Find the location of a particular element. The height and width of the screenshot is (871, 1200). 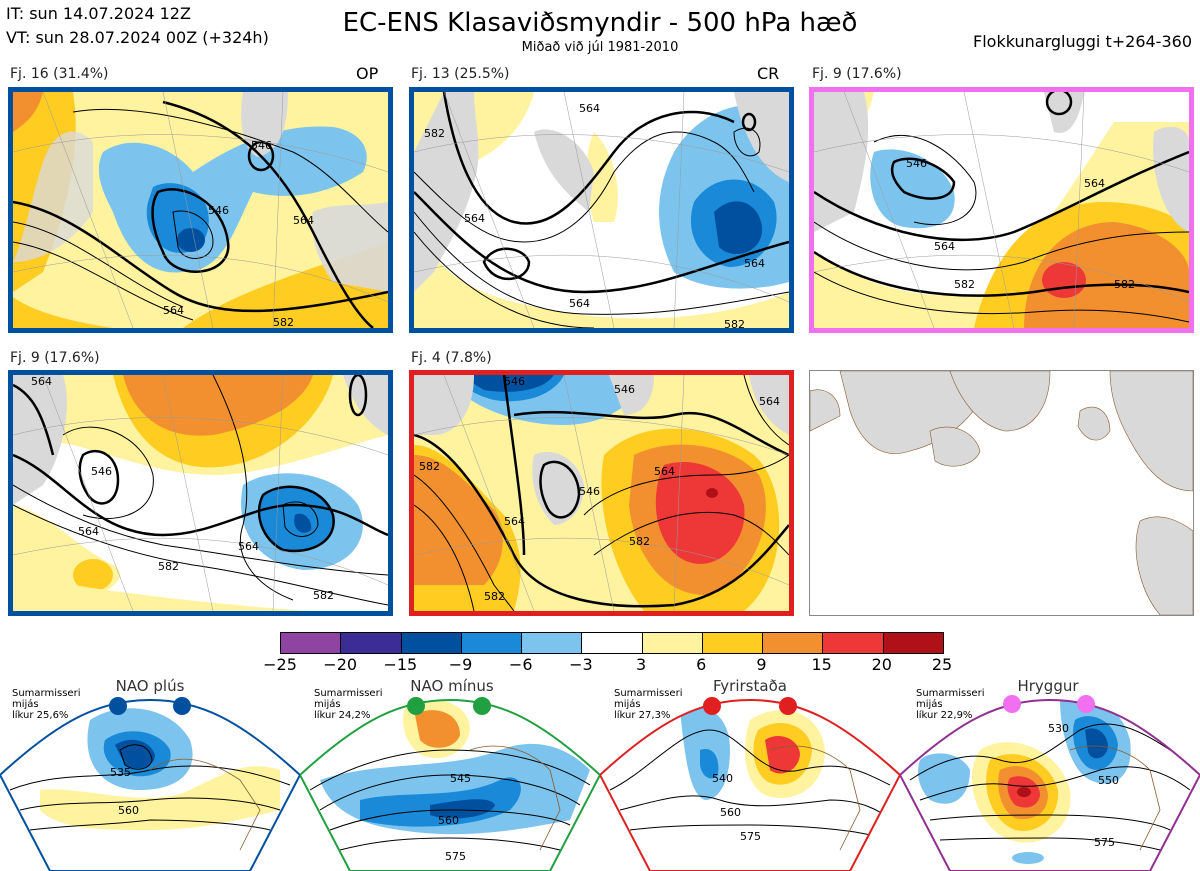

cluster-map-1: 546 546 564 564 582 is located at coordinates (200, 210).